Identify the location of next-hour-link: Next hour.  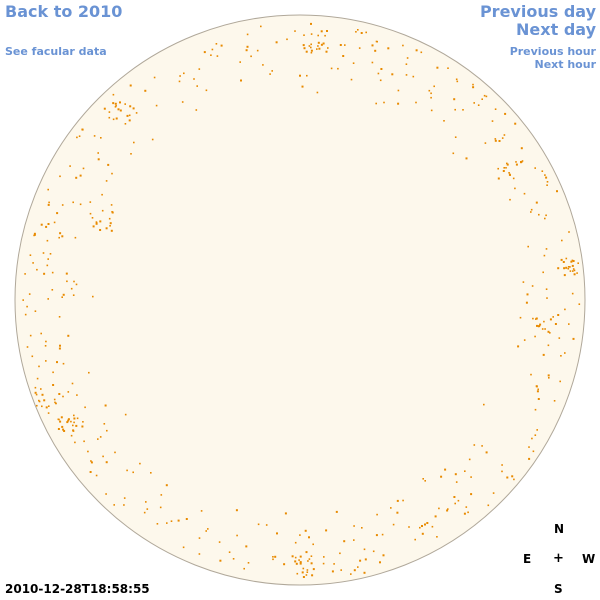
(565, 64).